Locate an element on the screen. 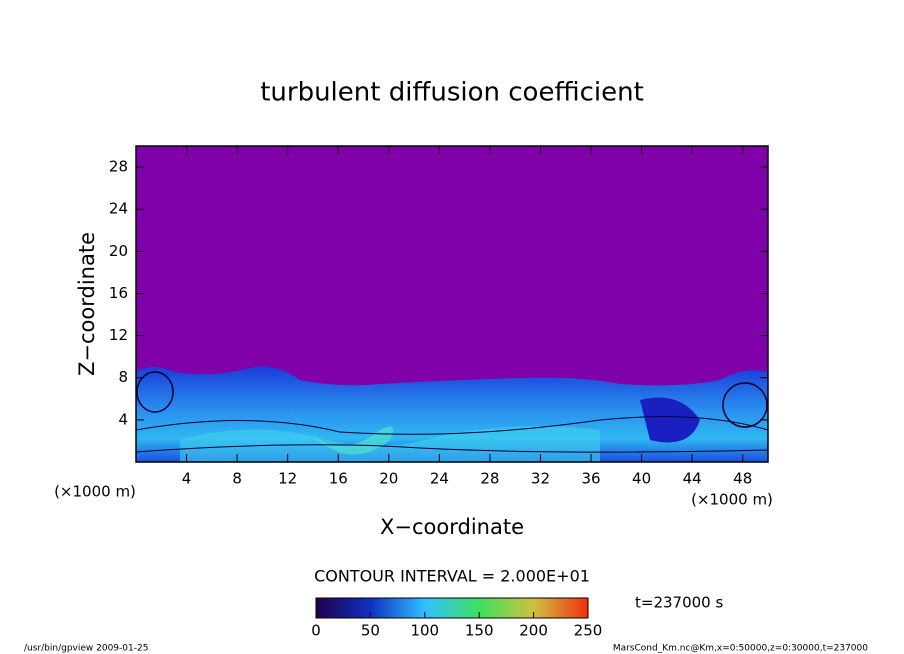 The image size is (904, 654). y-tick-label: 16 is located at coordinates (118, 293).